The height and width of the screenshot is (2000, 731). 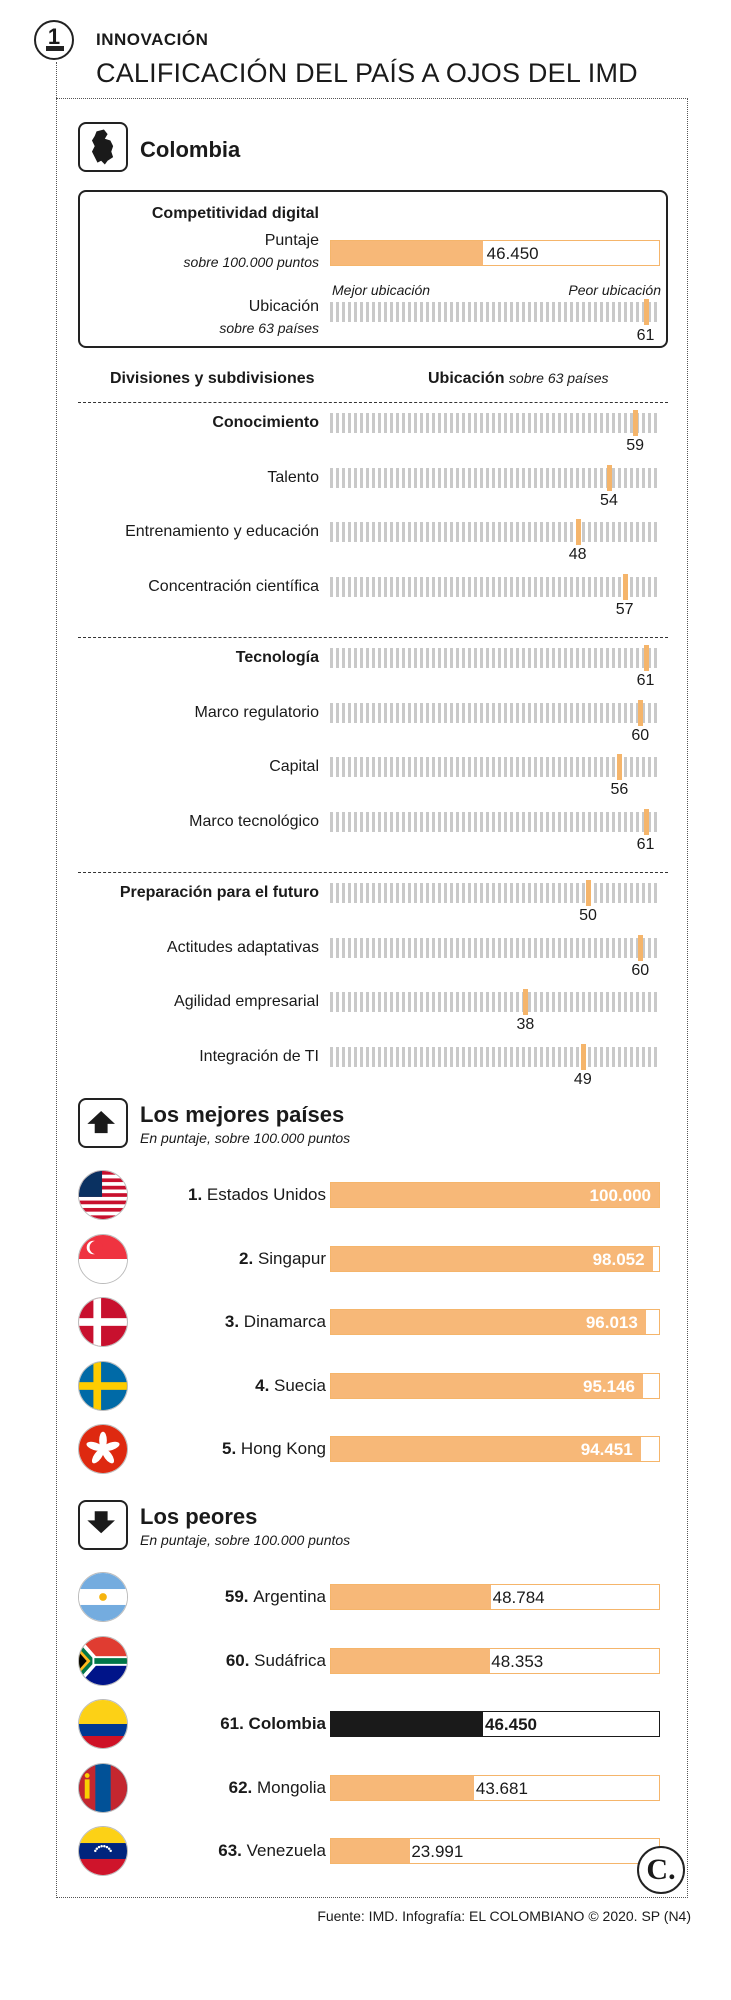 I want to click on arrow-up-icon, so click(x=103, y=1123).